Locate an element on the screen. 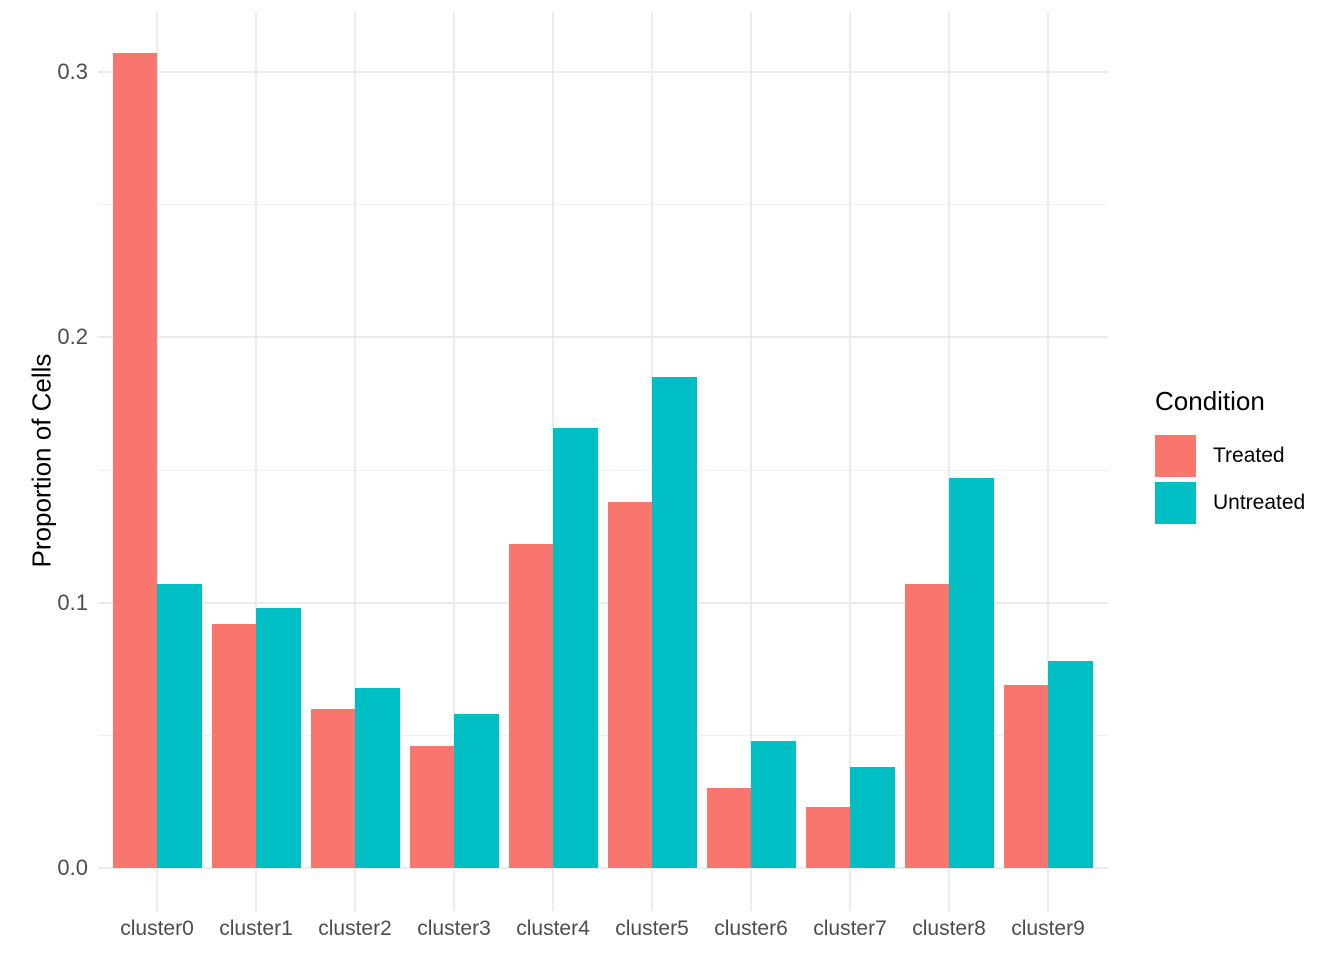  x-tick-label: cluster6 is located at coordinates (751, 928).